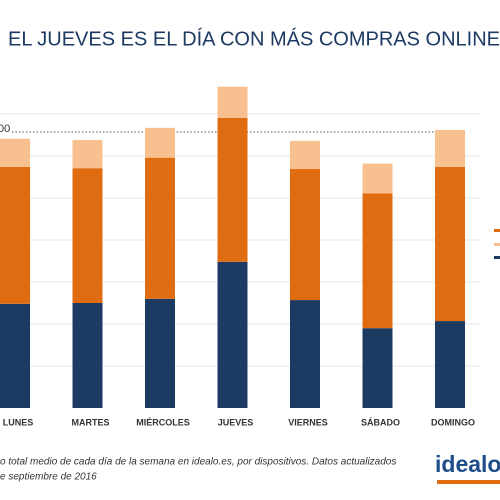  What do you see at coordinates (236, 422) in the screenshot?
I see `x-tick-label: JUEVES` at bounding box center [236, 422].